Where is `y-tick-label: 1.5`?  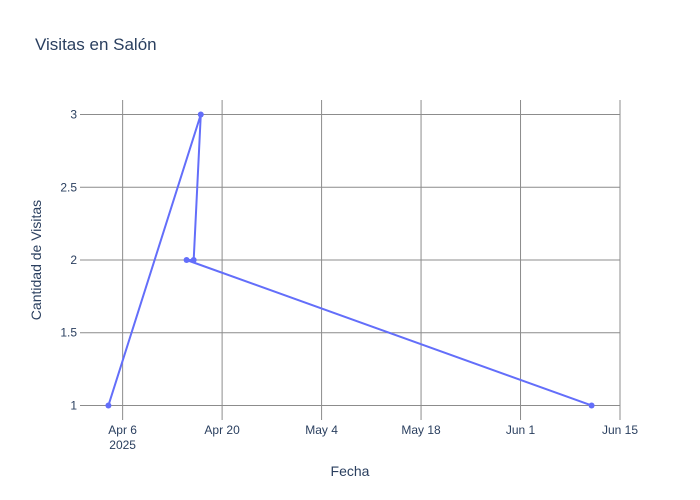 y-tick-label: 1.5 is located at coordinates (68, 333).